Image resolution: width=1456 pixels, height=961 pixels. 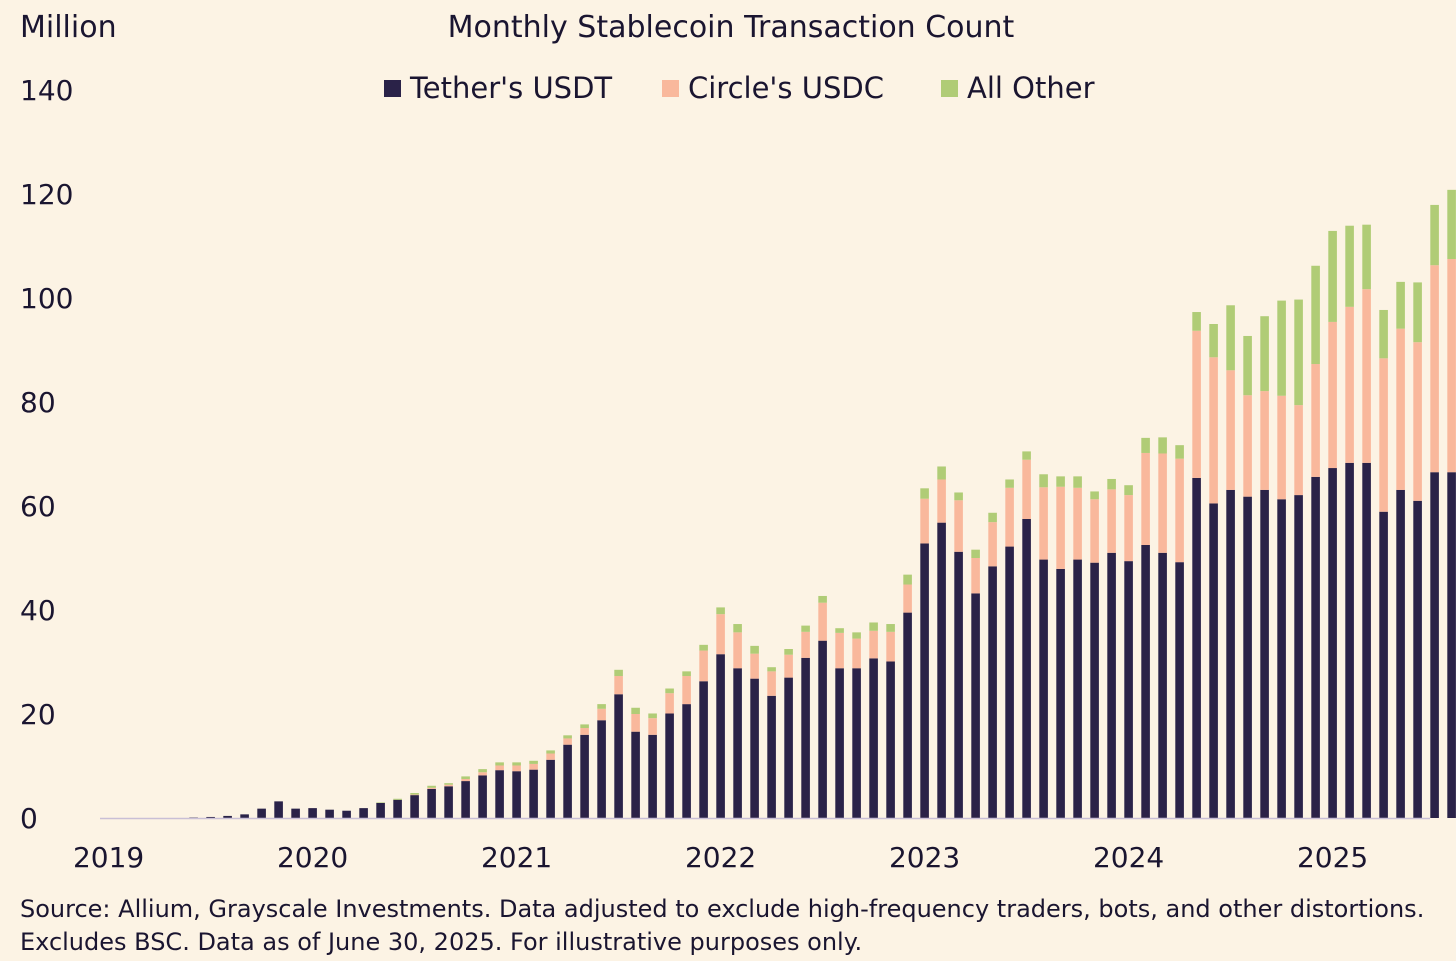 What do you see at coordinates (731, 27) in the screenshot?
I see `chart-title: Monthly Stablecoin Transaction Count` at bounding box center [731, 27].